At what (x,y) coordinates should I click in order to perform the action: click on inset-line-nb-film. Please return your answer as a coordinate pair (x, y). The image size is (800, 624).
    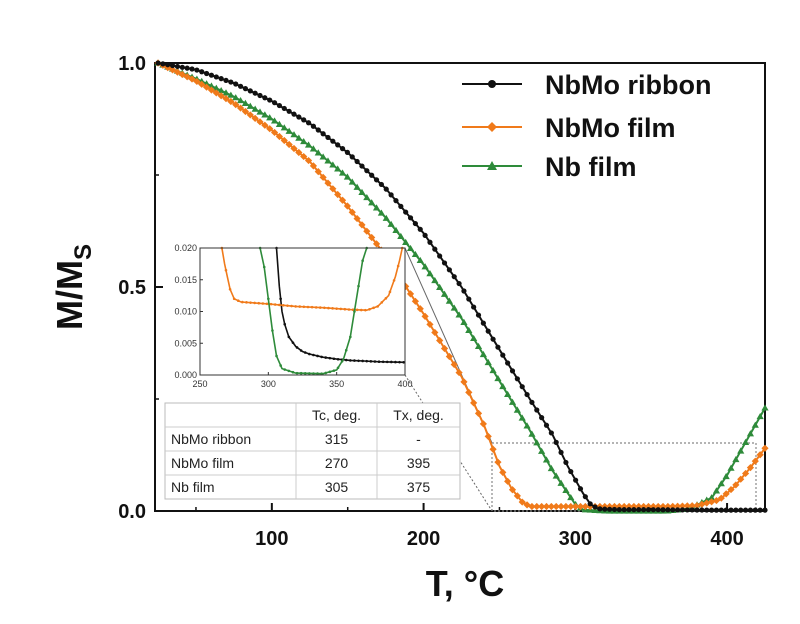
    Looking at the image, I should click on (313, 311).